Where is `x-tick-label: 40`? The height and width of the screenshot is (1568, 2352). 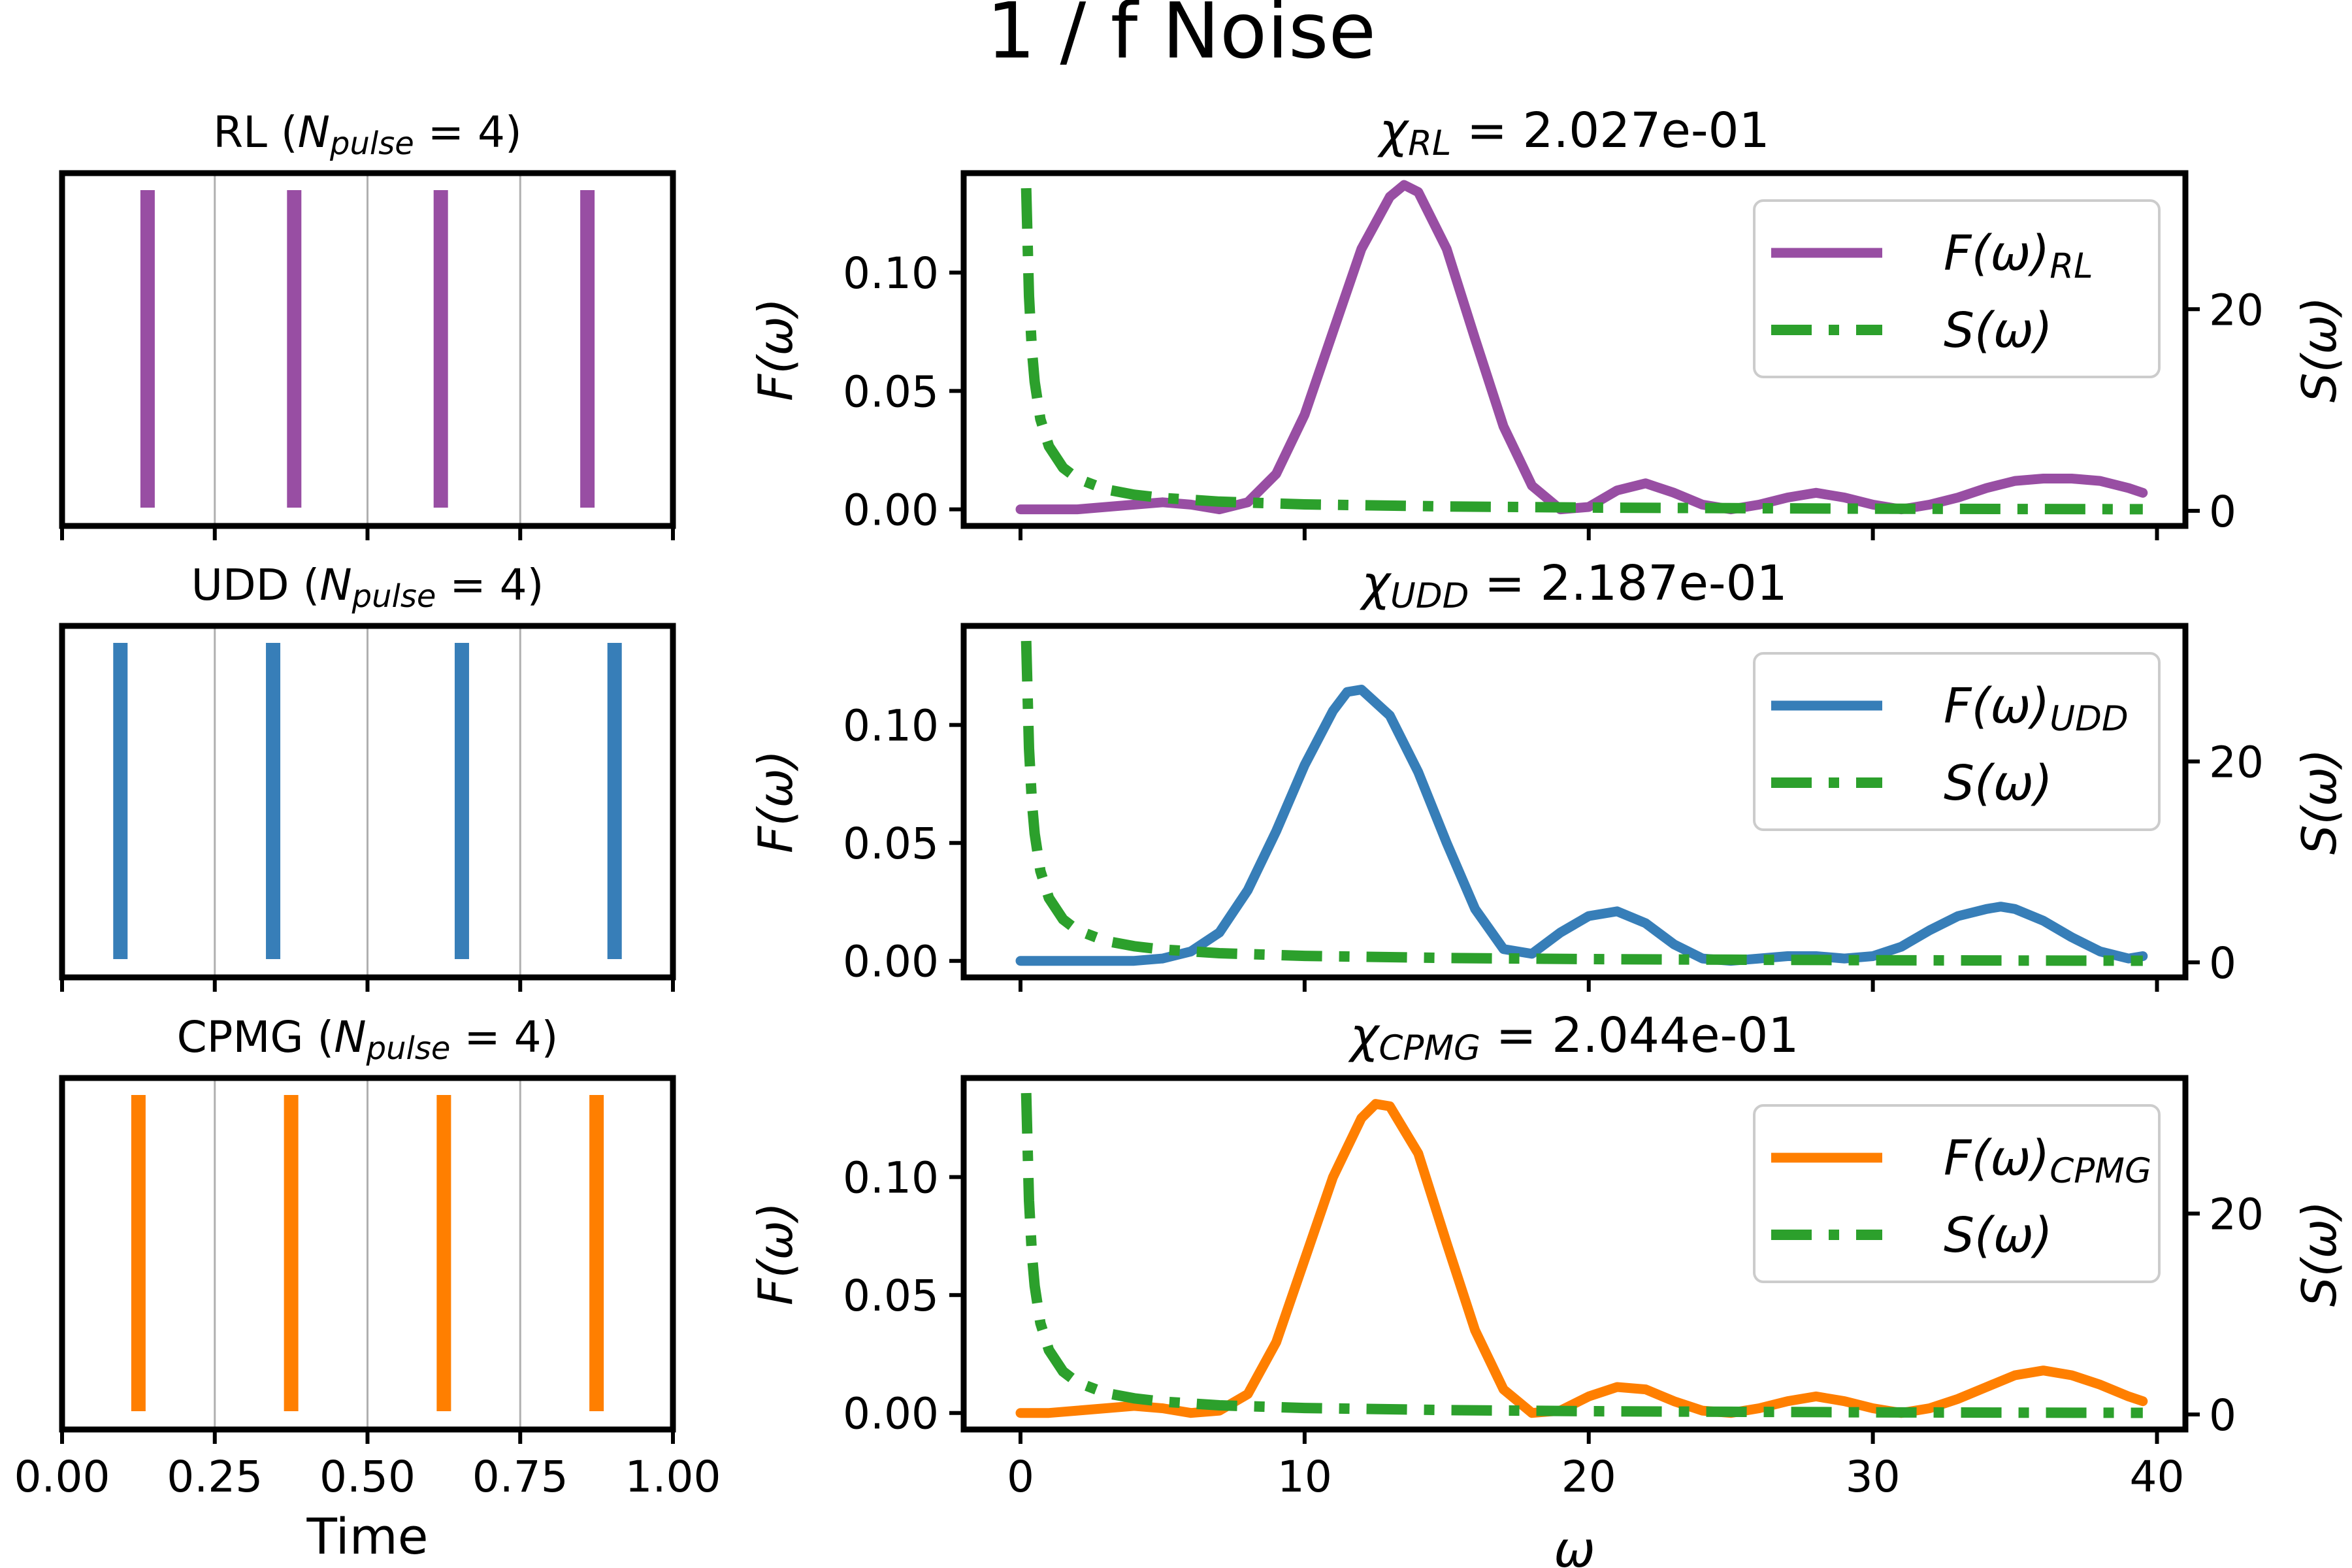
x-tick-label: 40 is located at coordinates (2157, 1477).